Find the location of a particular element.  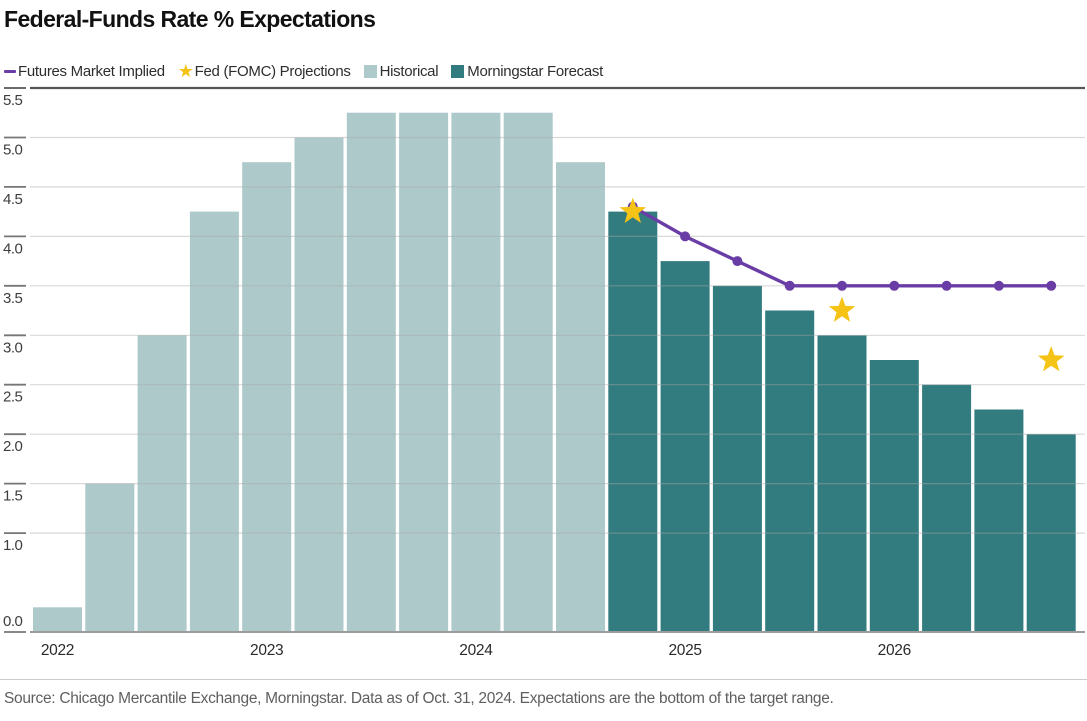

x-axis-label: 2023 is located at coordinates (266, 650).